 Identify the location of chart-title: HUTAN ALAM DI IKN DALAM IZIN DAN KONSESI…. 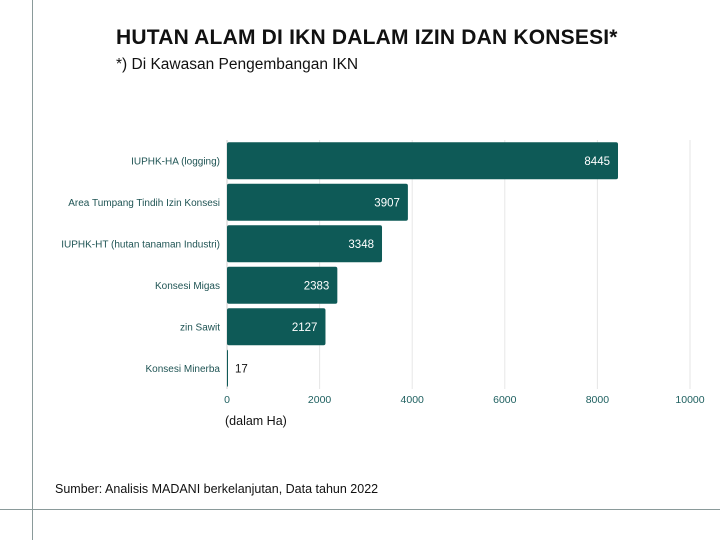
(367, 37).